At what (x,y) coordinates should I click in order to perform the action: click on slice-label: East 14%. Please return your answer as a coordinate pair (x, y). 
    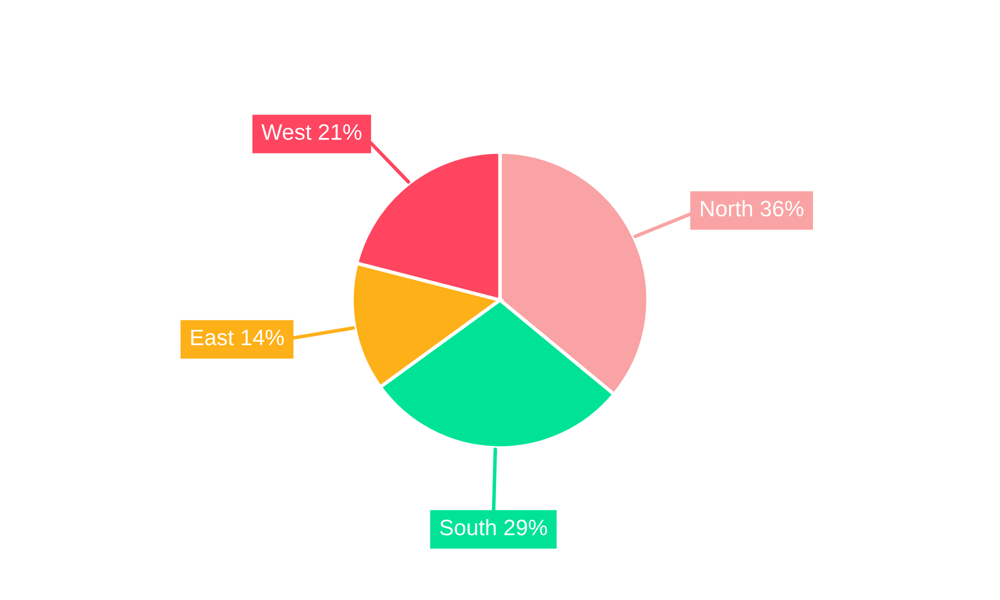
    Looking at the image, I should click on (237, 338).